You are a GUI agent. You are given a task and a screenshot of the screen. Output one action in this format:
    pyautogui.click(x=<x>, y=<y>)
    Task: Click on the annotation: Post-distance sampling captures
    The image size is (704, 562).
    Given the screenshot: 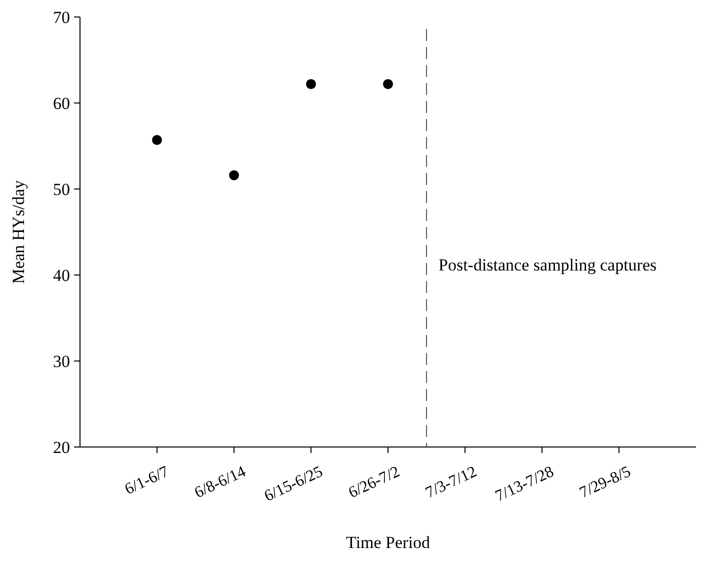 What is the action you would take?
    pyautogui.click(x=547, y=265)
    